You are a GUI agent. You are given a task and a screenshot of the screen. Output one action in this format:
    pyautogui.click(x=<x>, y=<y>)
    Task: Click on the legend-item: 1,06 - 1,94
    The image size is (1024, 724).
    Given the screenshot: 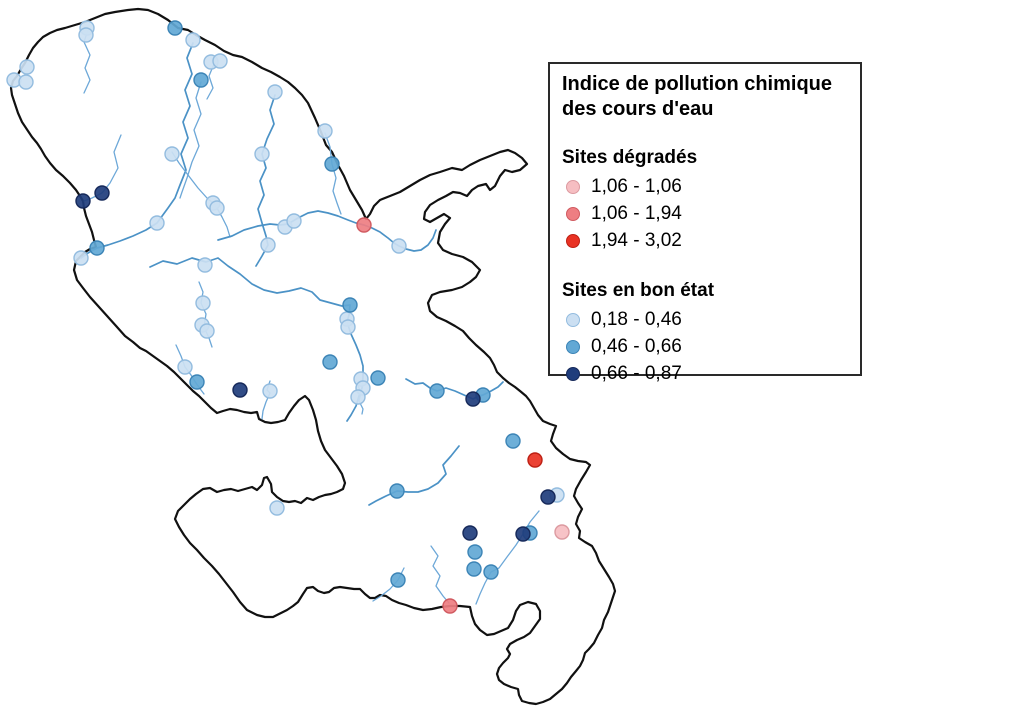 What is the action you would take?
    pyautogui.click(x=705, y=214)
    